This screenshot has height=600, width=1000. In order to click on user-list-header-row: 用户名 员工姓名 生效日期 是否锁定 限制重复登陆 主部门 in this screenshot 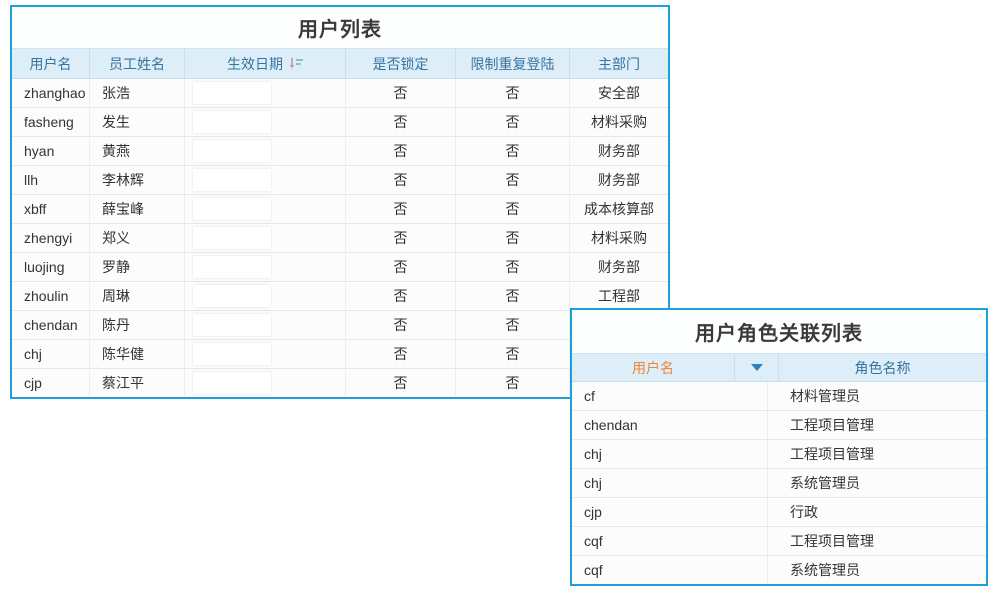, I will do `click(340, 63)`.